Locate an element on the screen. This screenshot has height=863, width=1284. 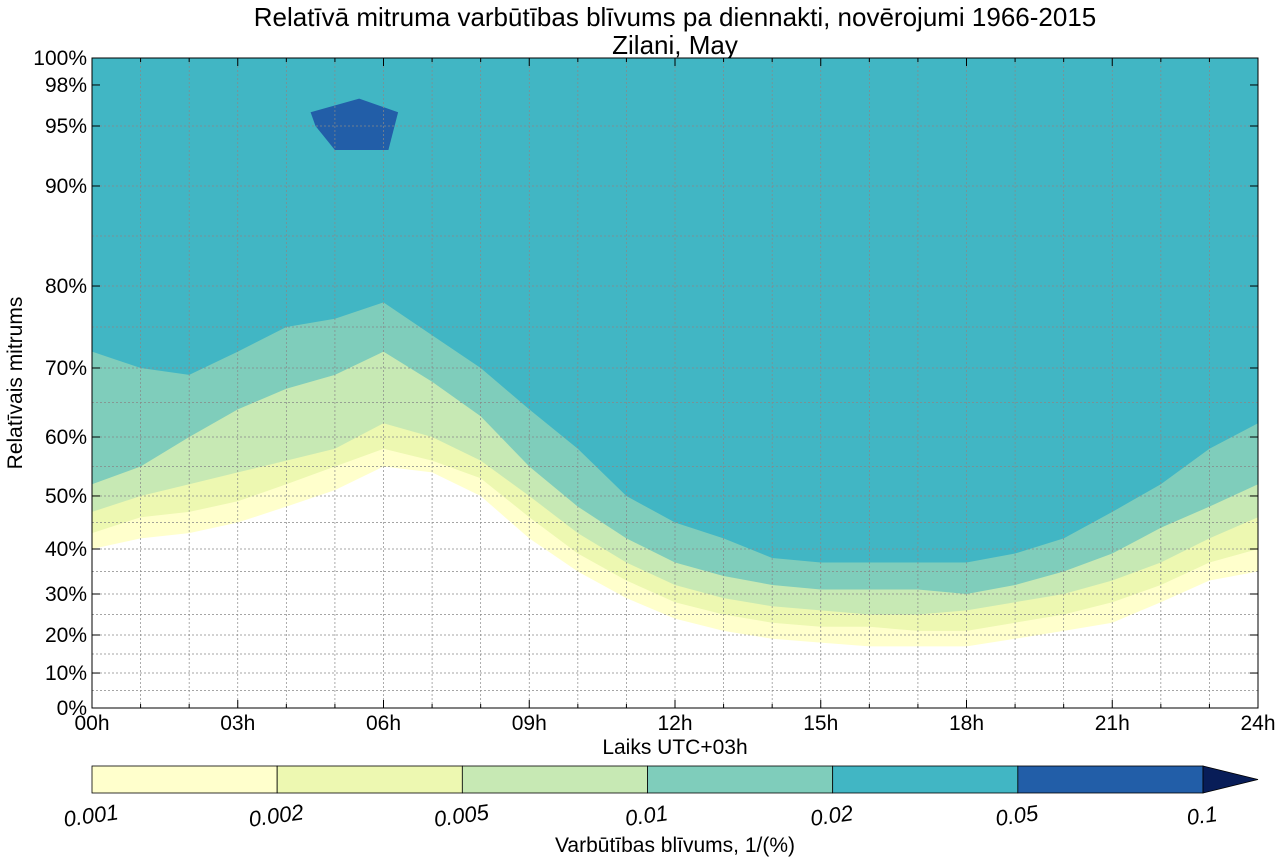
x-tick-label: 06h is located at coordinates (383, 723).